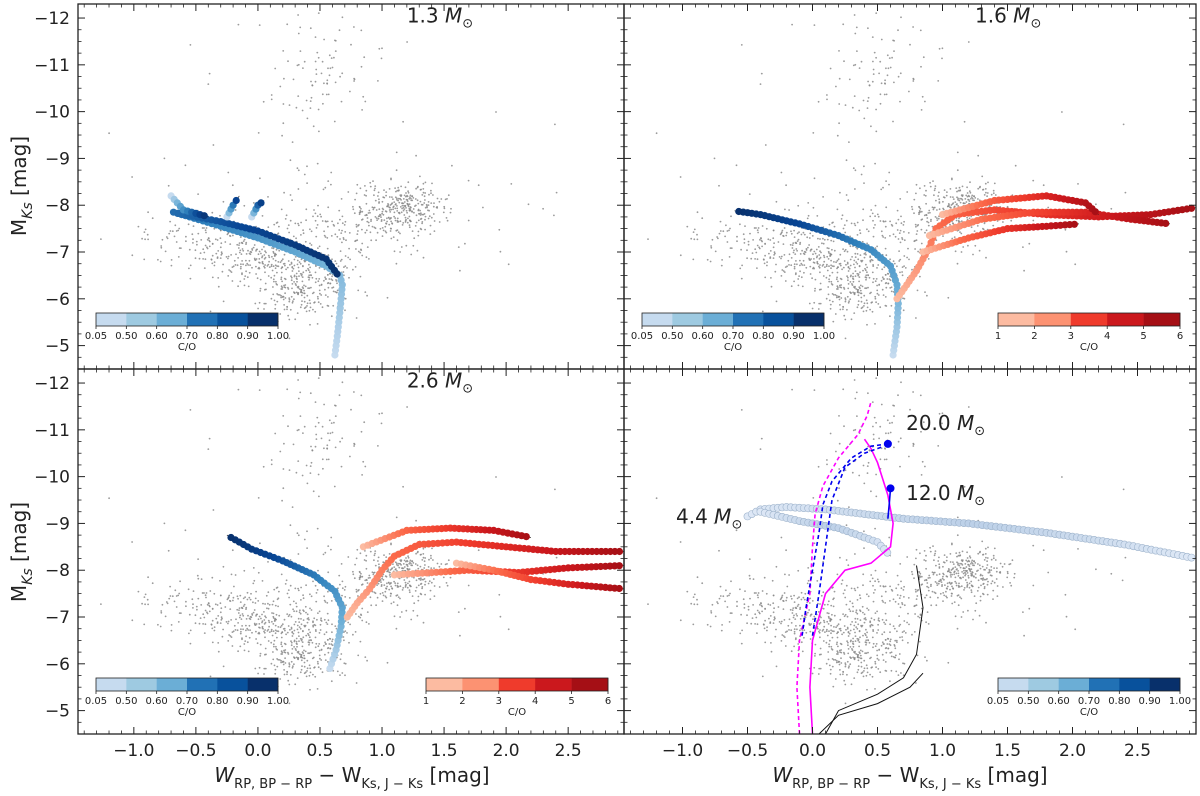 The image size is (1200, 796). Describe the element at coordinates (703, 336) in the screenshot. I see `colorbar-tick-label: 0.60` at that location.